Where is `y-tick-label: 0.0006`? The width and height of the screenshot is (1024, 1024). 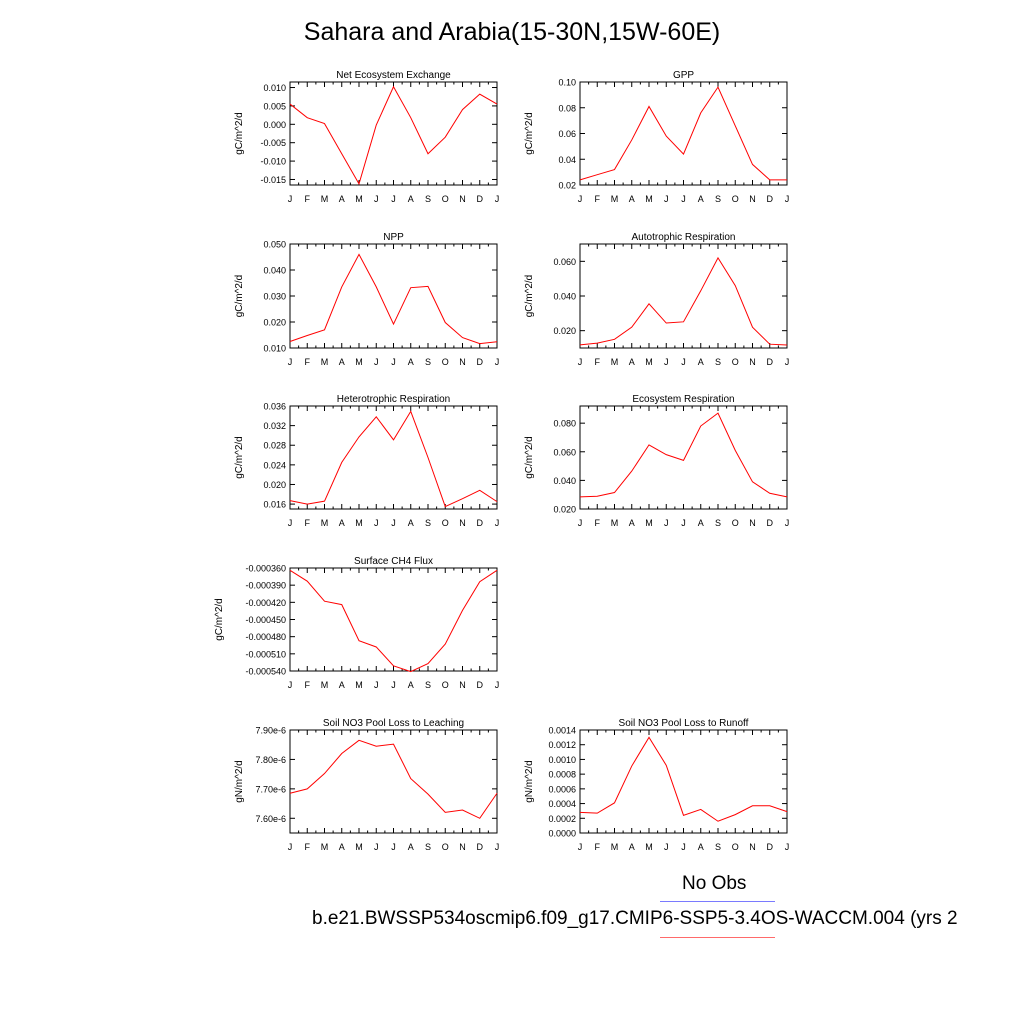 y-tick-label: 0.0006 is located at coordinates (562, 789).